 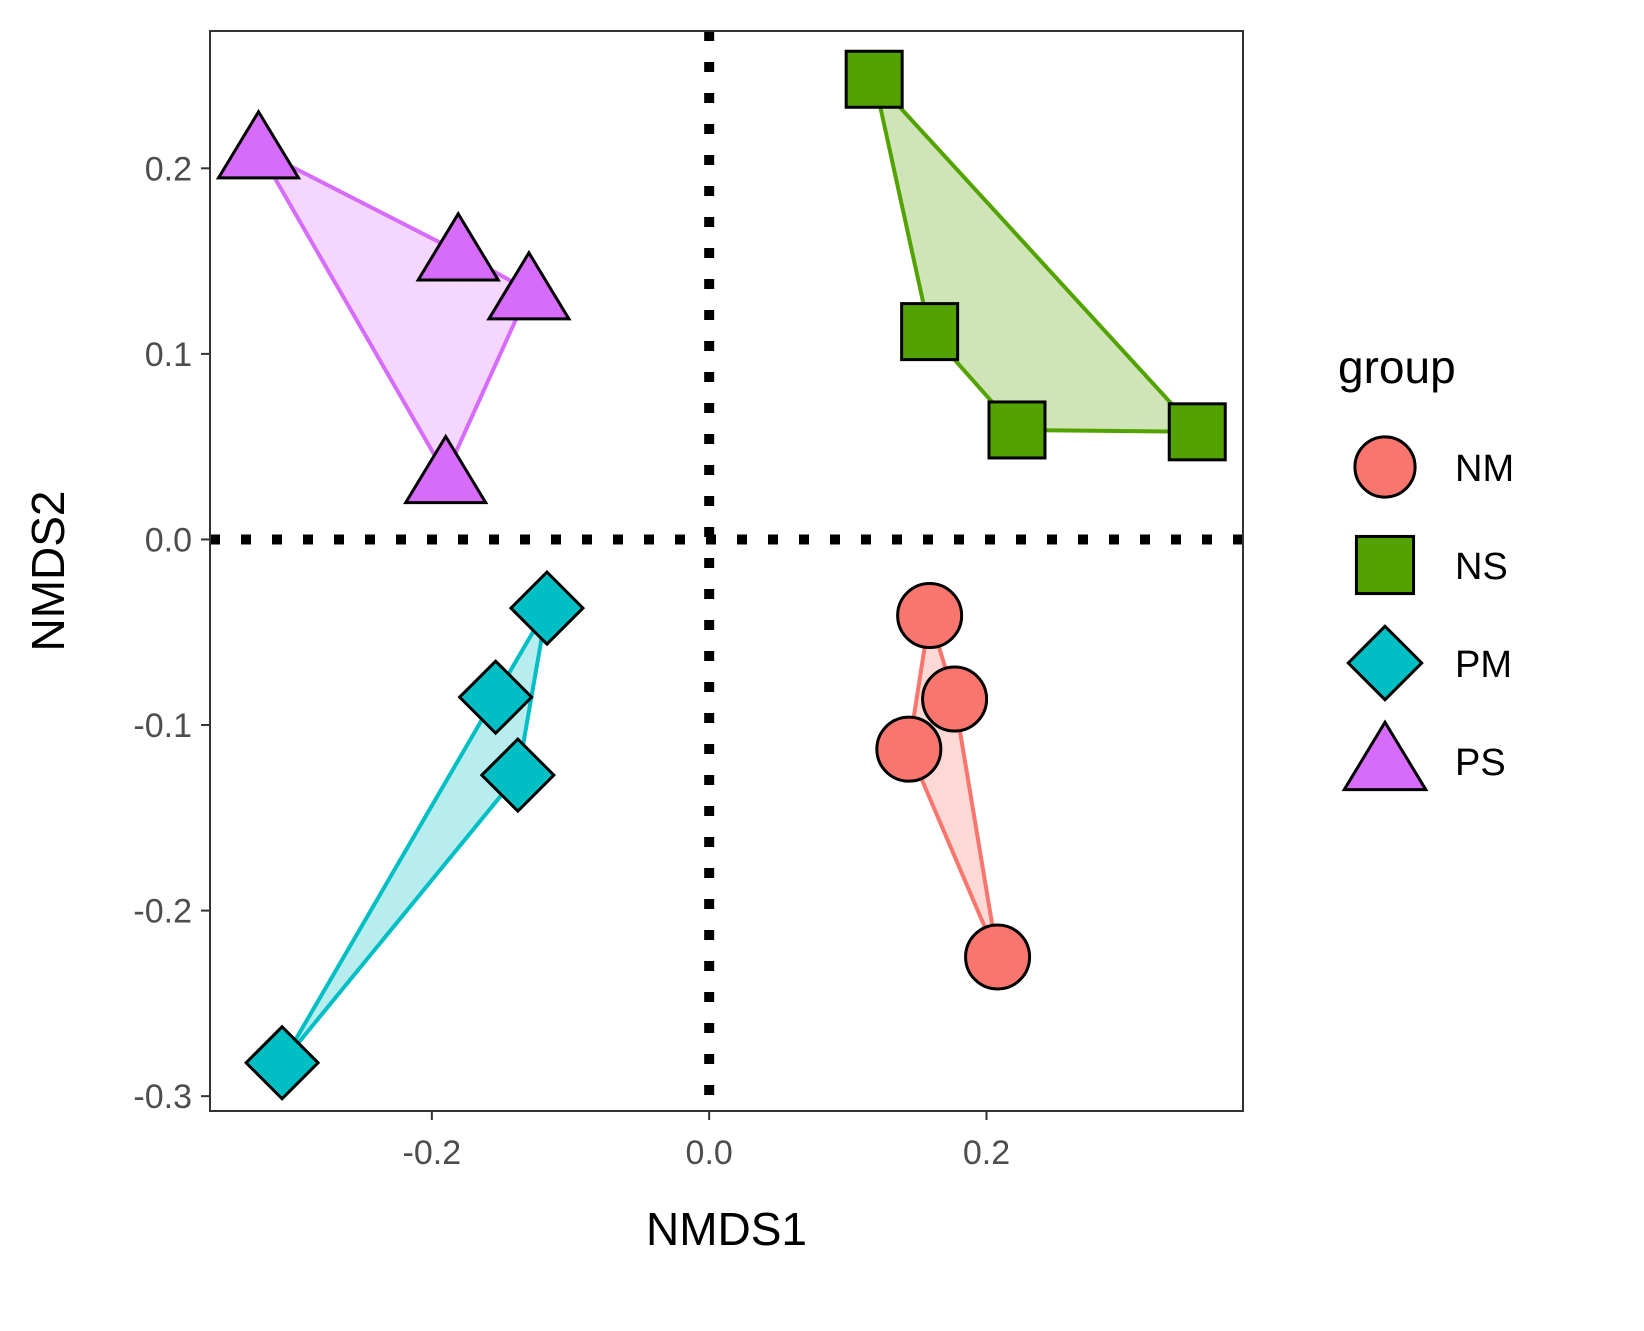 I want to click on legend-key-nm, so click(x=1385, y=467).